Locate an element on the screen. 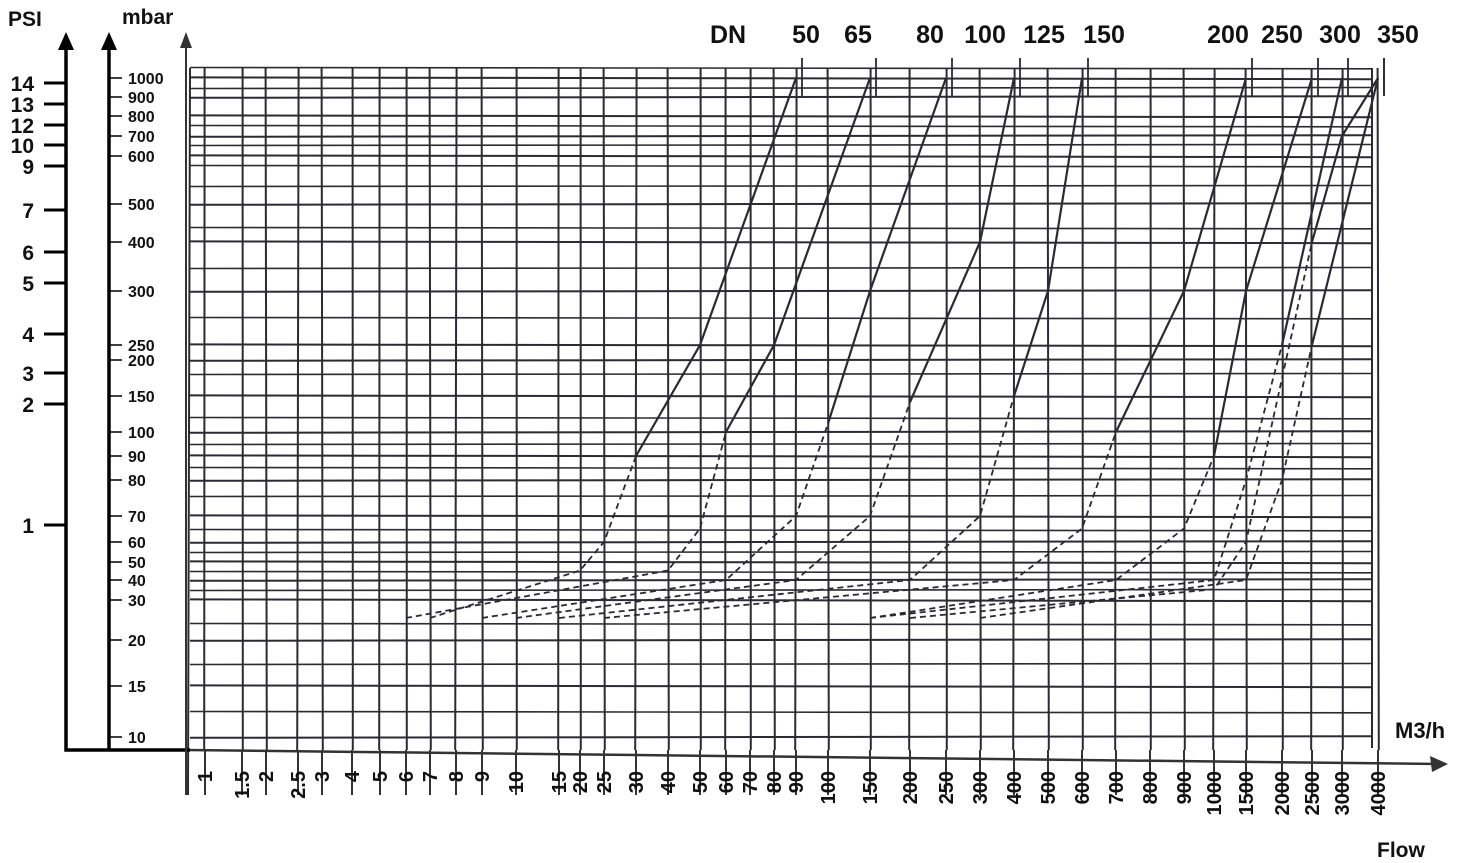 The image size is (1480, 863). x-tick-label: 7 is located at coordinates (431, 776).